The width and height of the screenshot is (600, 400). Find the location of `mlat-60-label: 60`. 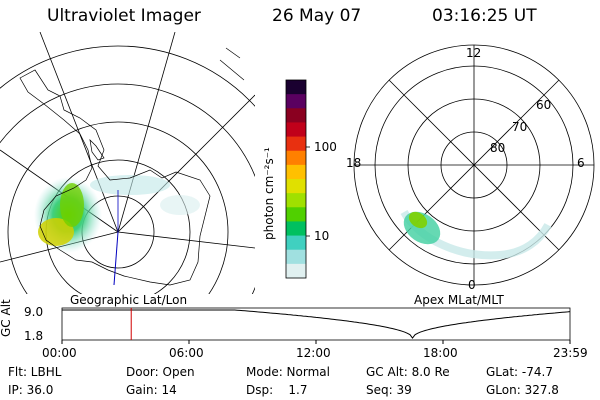

mlat-60-label: 60 is located at coordinates (544, 105).